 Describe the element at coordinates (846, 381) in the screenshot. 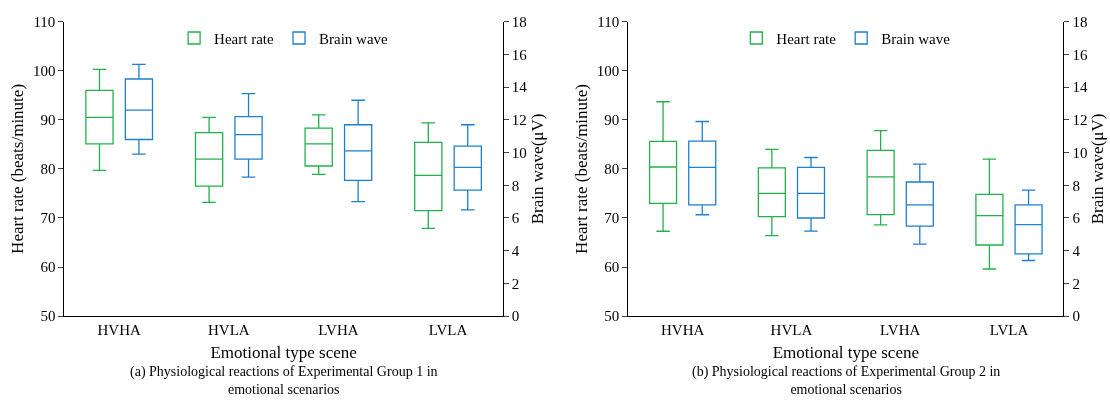

I see `text: (b) Physiological reactions of Experimental Group 2 in emotional scenarios` at that location.